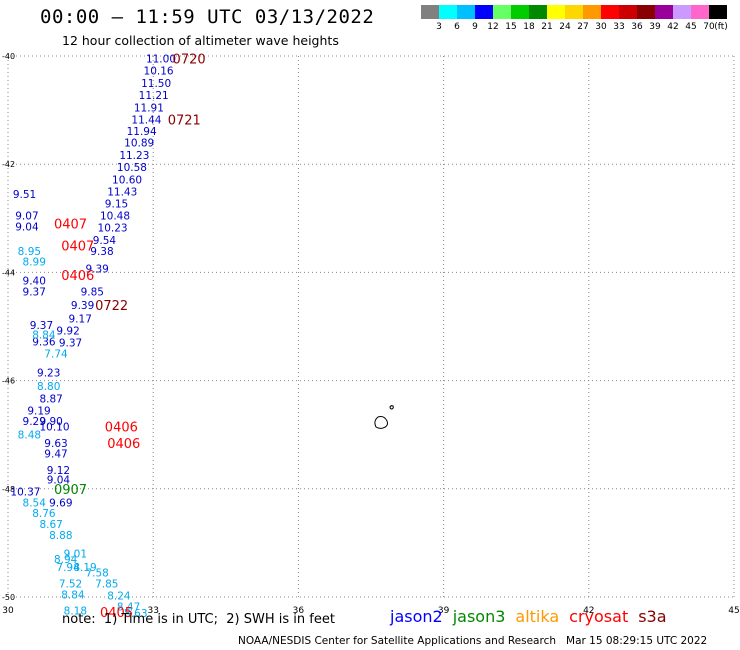  What do you see at coordinates (156, 84) in the screenshot?
I see `wave-height-value: 11.50` at bounding box center [156, 84].